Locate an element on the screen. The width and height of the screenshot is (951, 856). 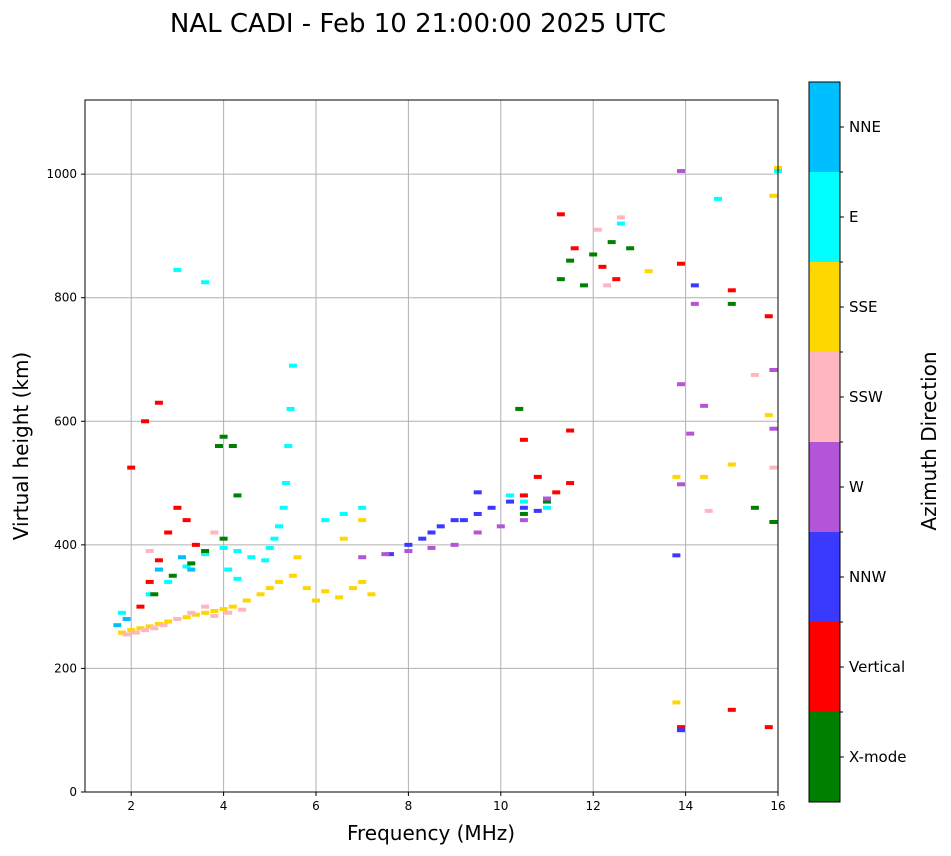
y-tick-label: 400 is located at coordinates (65, 545).